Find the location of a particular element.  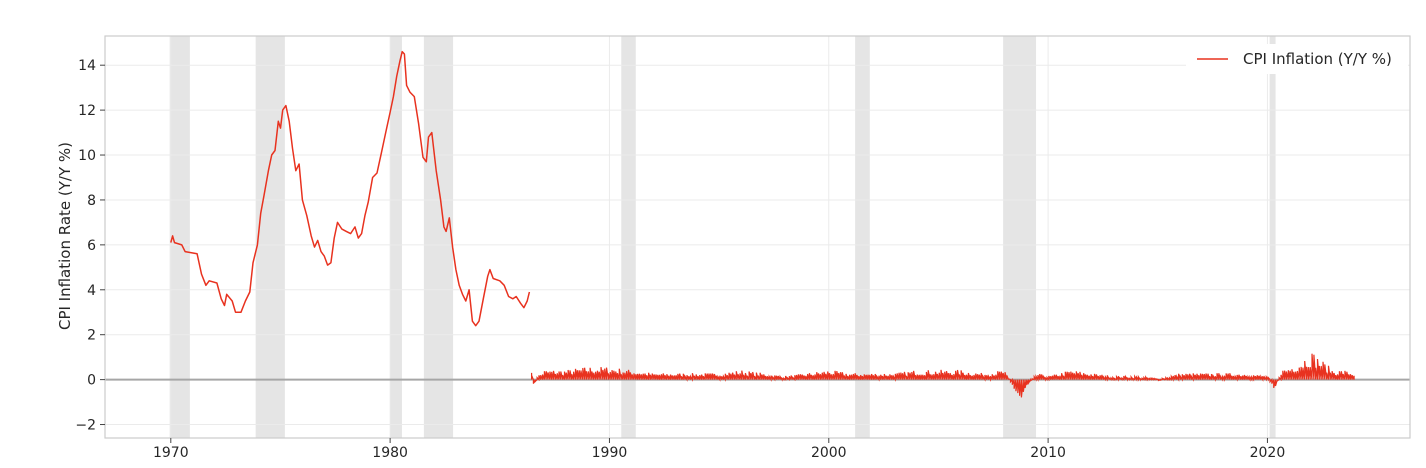

series-line-cpi-inflation-monthly is located at coordinates (943, 375).